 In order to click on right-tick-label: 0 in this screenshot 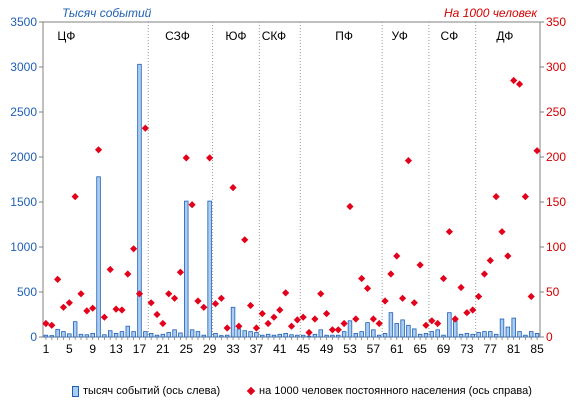, I will do `click(549, 337)`.